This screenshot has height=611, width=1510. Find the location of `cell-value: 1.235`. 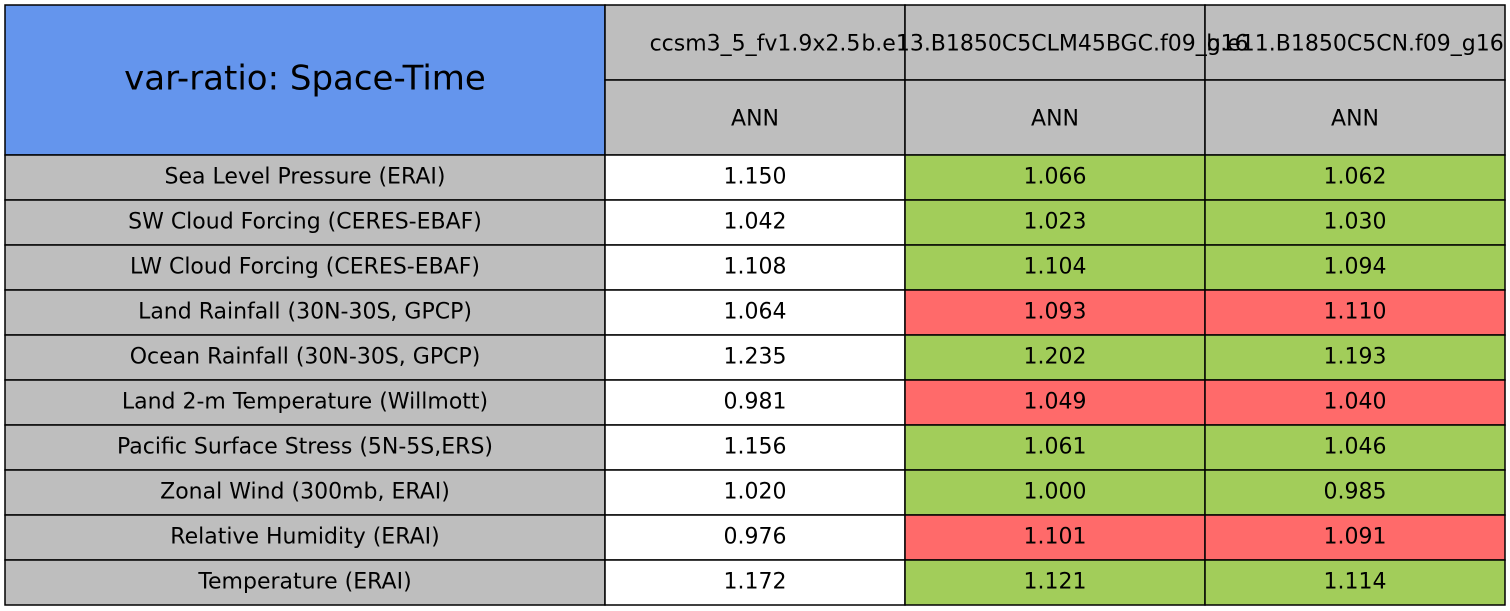

cell-value: 1.235 is located at coordinates (755, 357).